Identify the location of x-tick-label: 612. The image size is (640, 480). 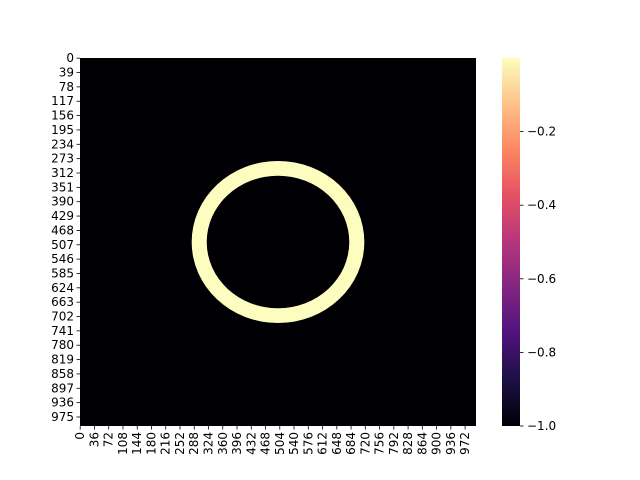
(323, 443).